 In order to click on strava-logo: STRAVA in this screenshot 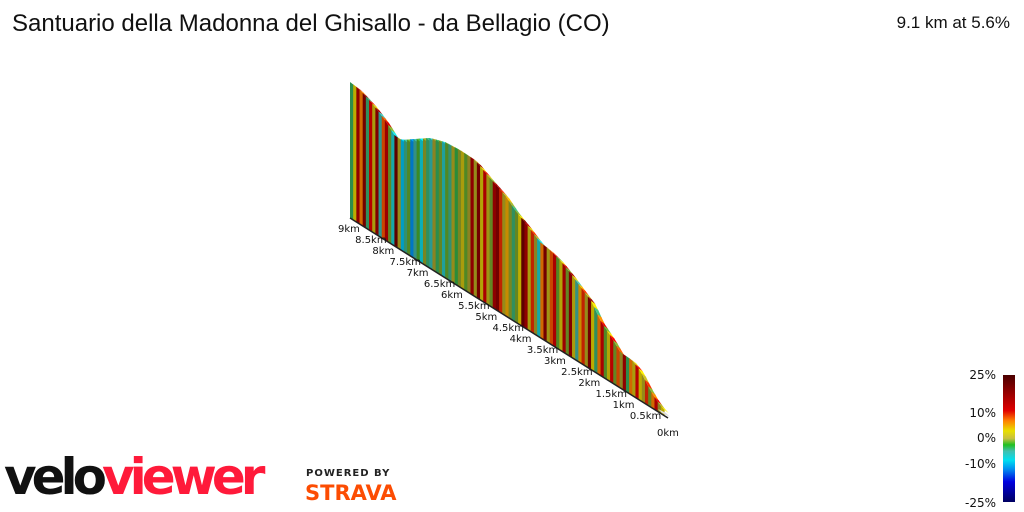, I will do `click(351, 493)`.